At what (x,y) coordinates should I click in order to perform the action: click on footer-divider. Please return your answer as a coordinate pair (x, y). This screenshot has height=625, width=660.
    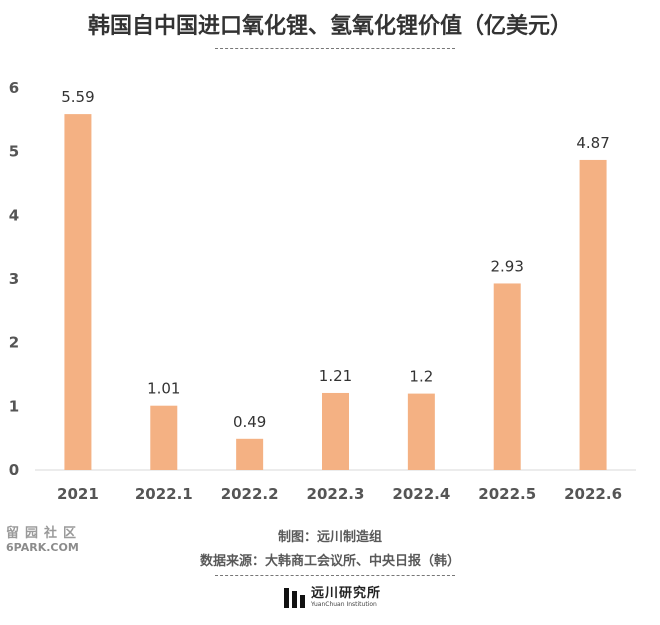
    Looking at the image, I should click on (335, 575).